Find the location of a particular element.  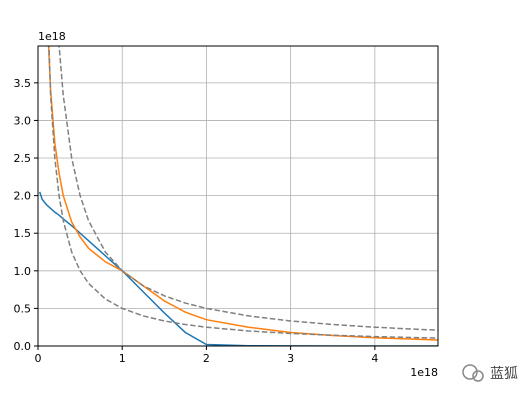

x-tick-label: 0 is located at coordinates (38, 358).